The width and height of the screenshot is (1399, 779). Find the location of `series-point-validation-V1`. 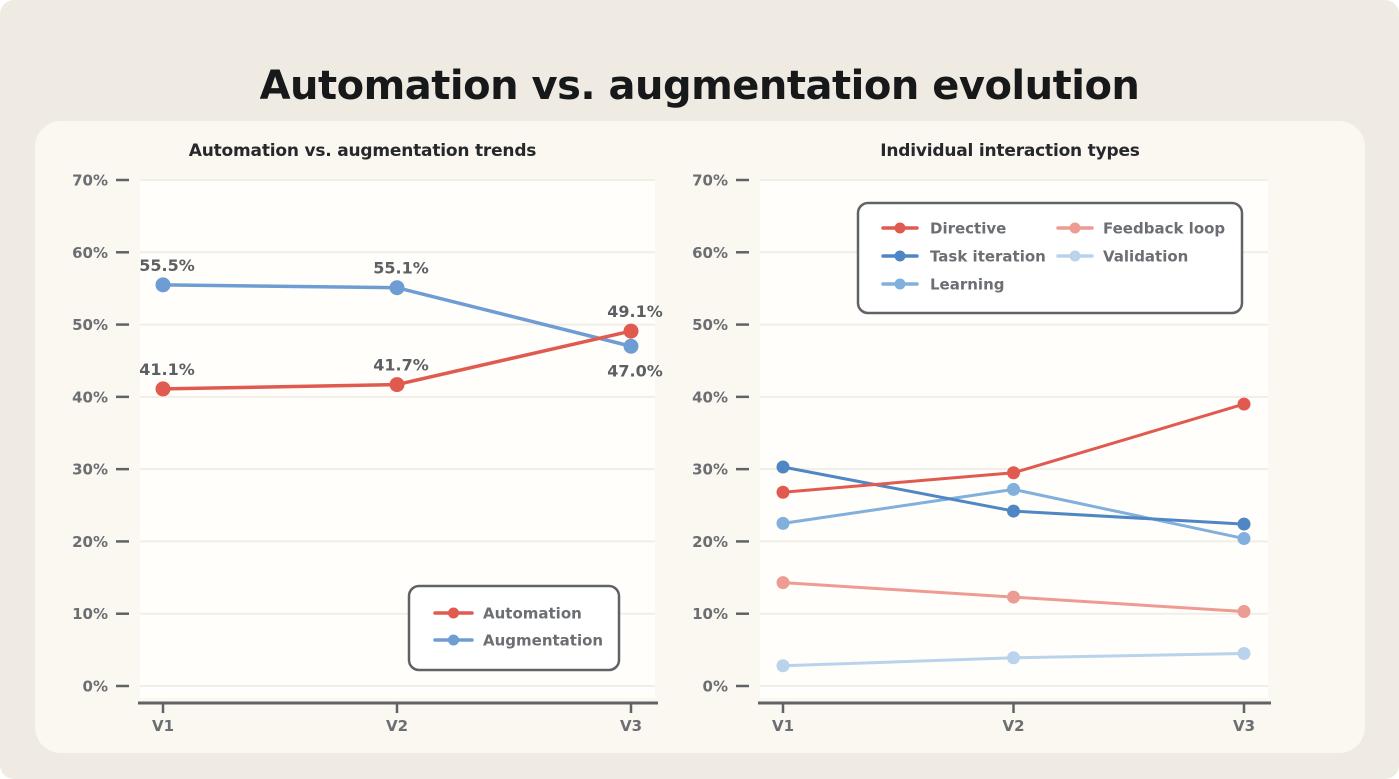

series-point-validation-V1 is located at coordinates (783, 666).